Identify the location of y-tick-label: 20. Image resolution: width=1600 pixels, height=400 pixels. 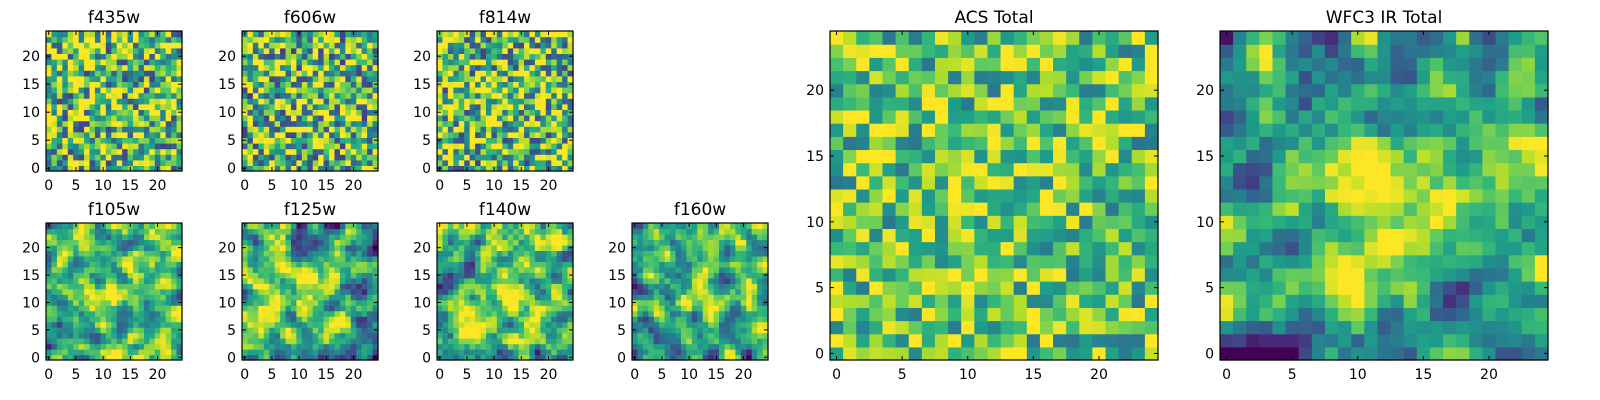
(31, 57).